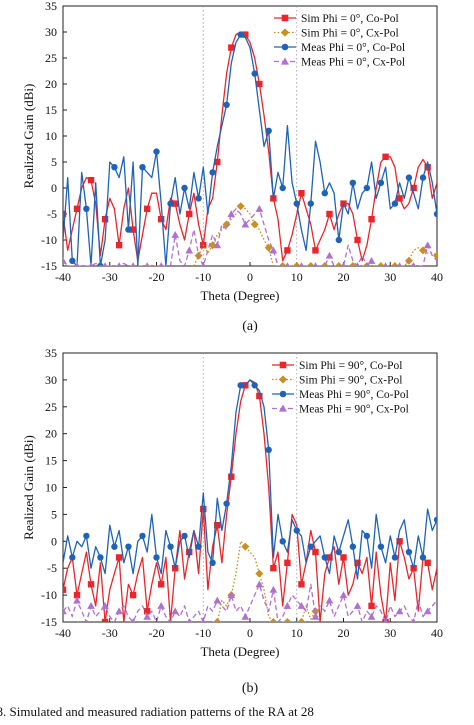  I want to click on panel-b-label: (b), so click(250, 688).